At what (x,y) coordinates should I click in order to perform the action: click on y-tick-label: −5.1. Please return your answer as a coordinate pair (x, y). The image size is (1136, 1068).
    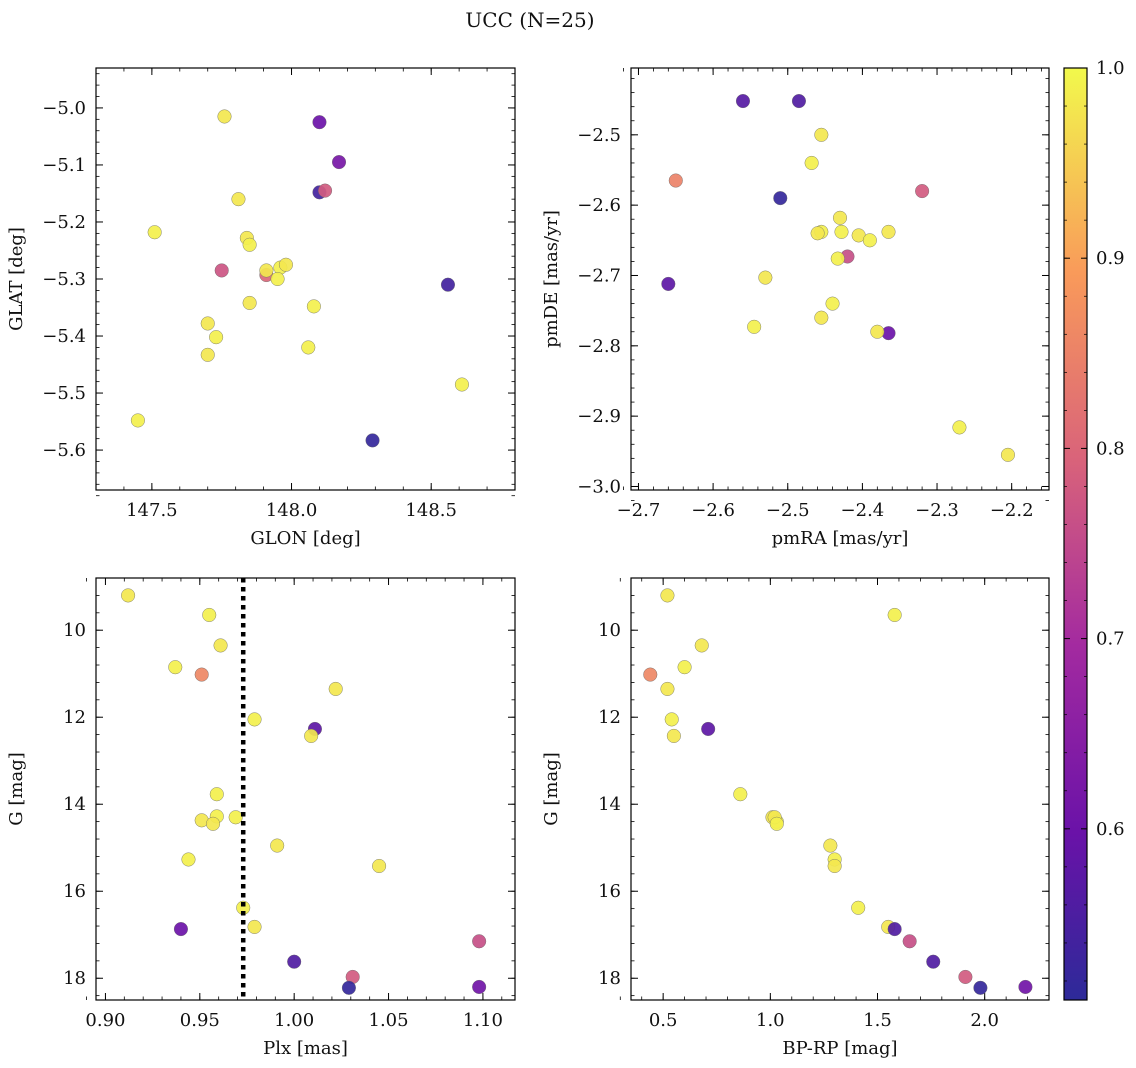
    Looking at the image, I should click on (64, 165).